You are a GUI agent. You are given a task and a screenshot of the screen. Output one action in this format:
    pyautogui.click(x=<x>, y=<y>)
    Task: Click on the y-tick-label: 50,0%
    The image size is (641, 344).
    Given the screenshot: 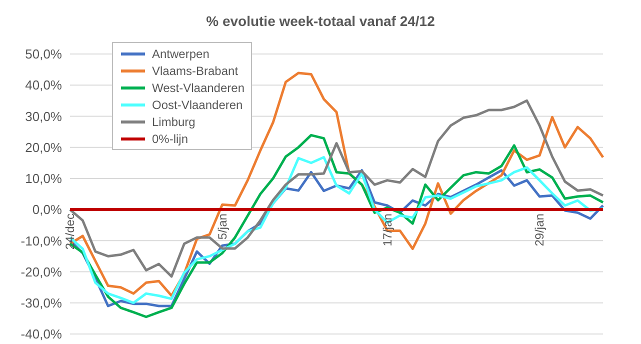 What is the action you would take?
    pyautogui.click(x=43, y=54)
    